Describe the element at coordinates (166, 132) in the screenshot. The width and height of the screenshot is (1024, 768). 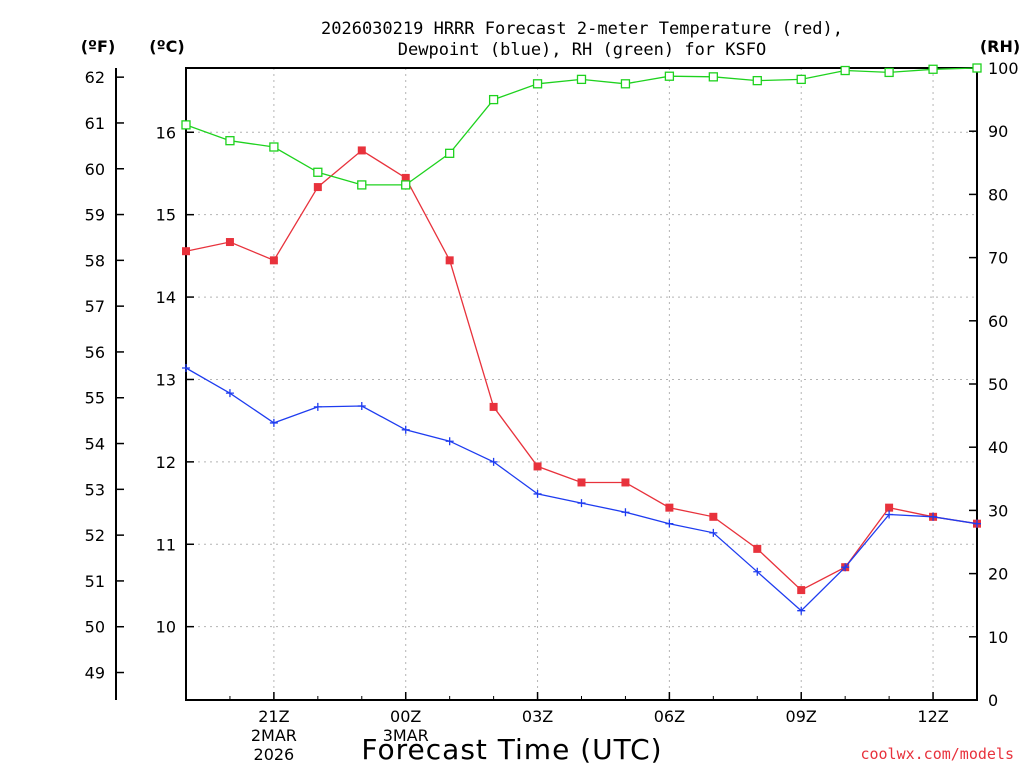
I see `celsius-tick-label: 16` at that location.